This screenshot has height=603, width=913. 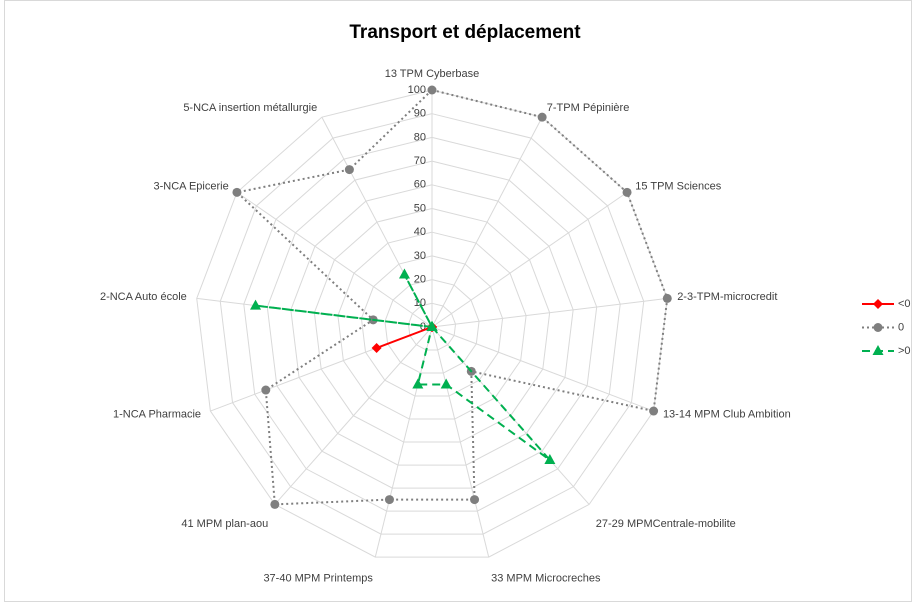 I want to click on r-tick-label: 10, so click(x=420, y=303).